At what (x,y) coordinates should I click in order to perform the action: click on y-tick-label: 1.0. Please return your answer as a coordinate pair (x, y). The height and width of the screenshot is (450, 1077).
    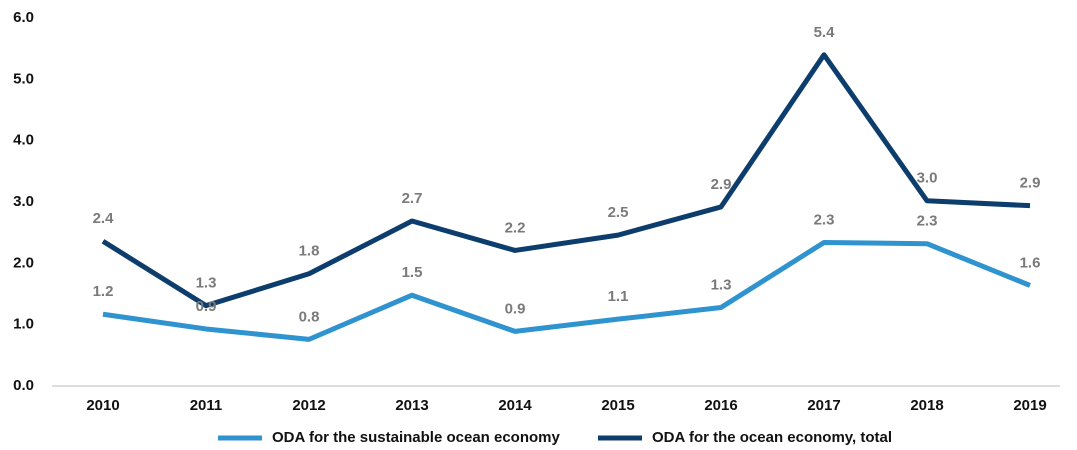
    Looking at the image, I should click on (23, 324).